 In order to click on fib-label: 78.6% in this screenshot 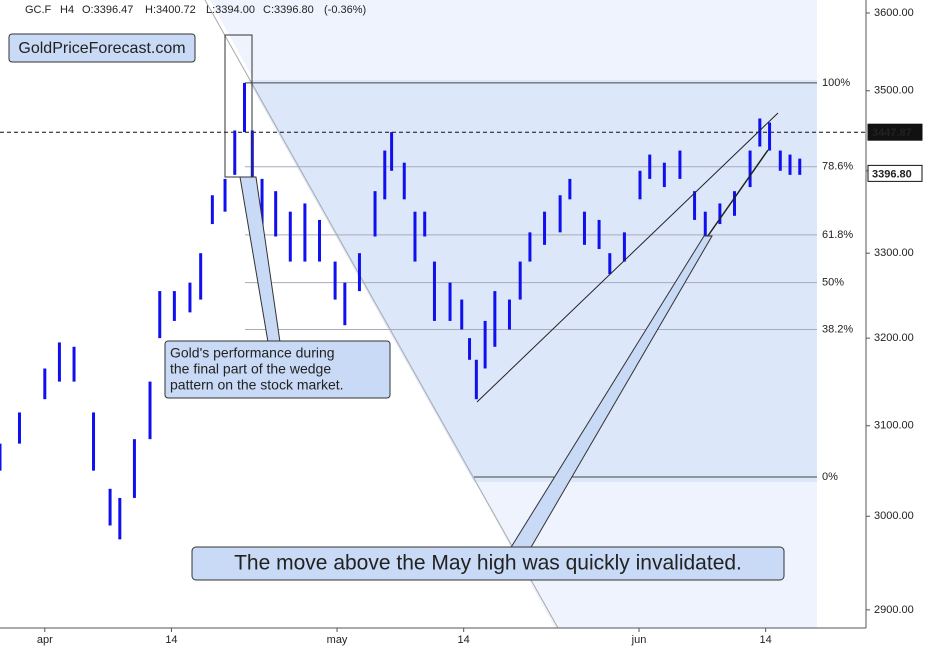, I will do `click(837, 167)`.